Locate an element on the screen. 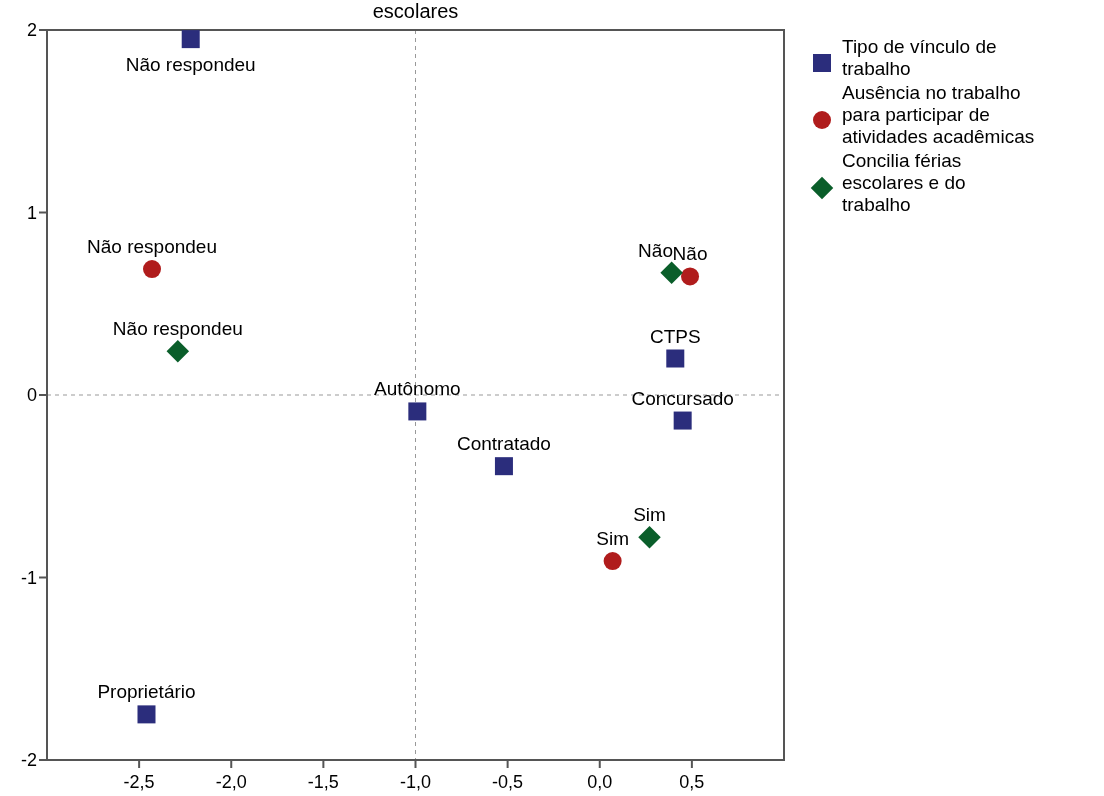 The image size is (1104, 796). x-tick-label: -2,5 is located at coordinates (139, 782).